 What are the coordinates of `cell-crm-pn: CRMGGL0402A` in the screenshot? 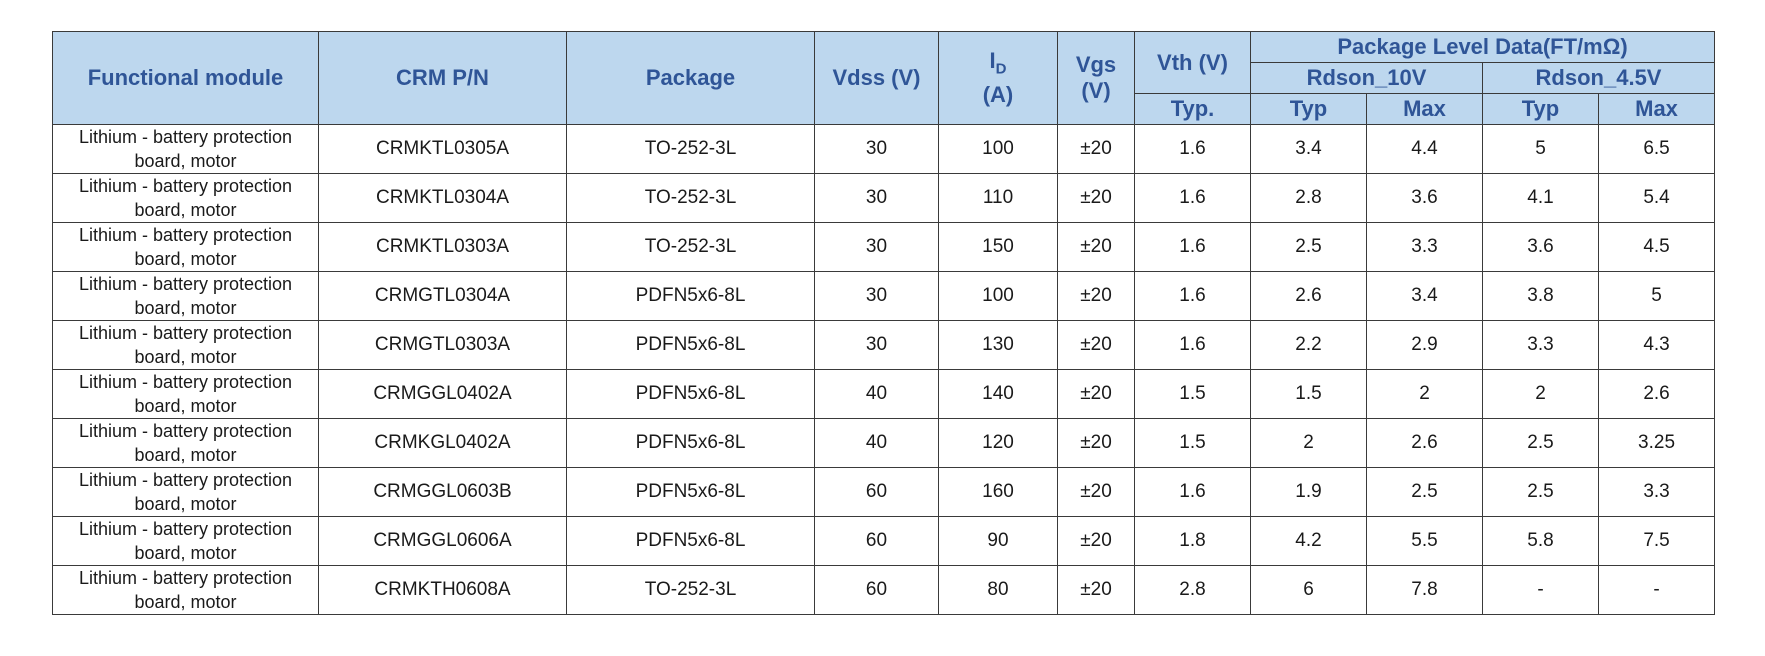 It's located at (442, 394).